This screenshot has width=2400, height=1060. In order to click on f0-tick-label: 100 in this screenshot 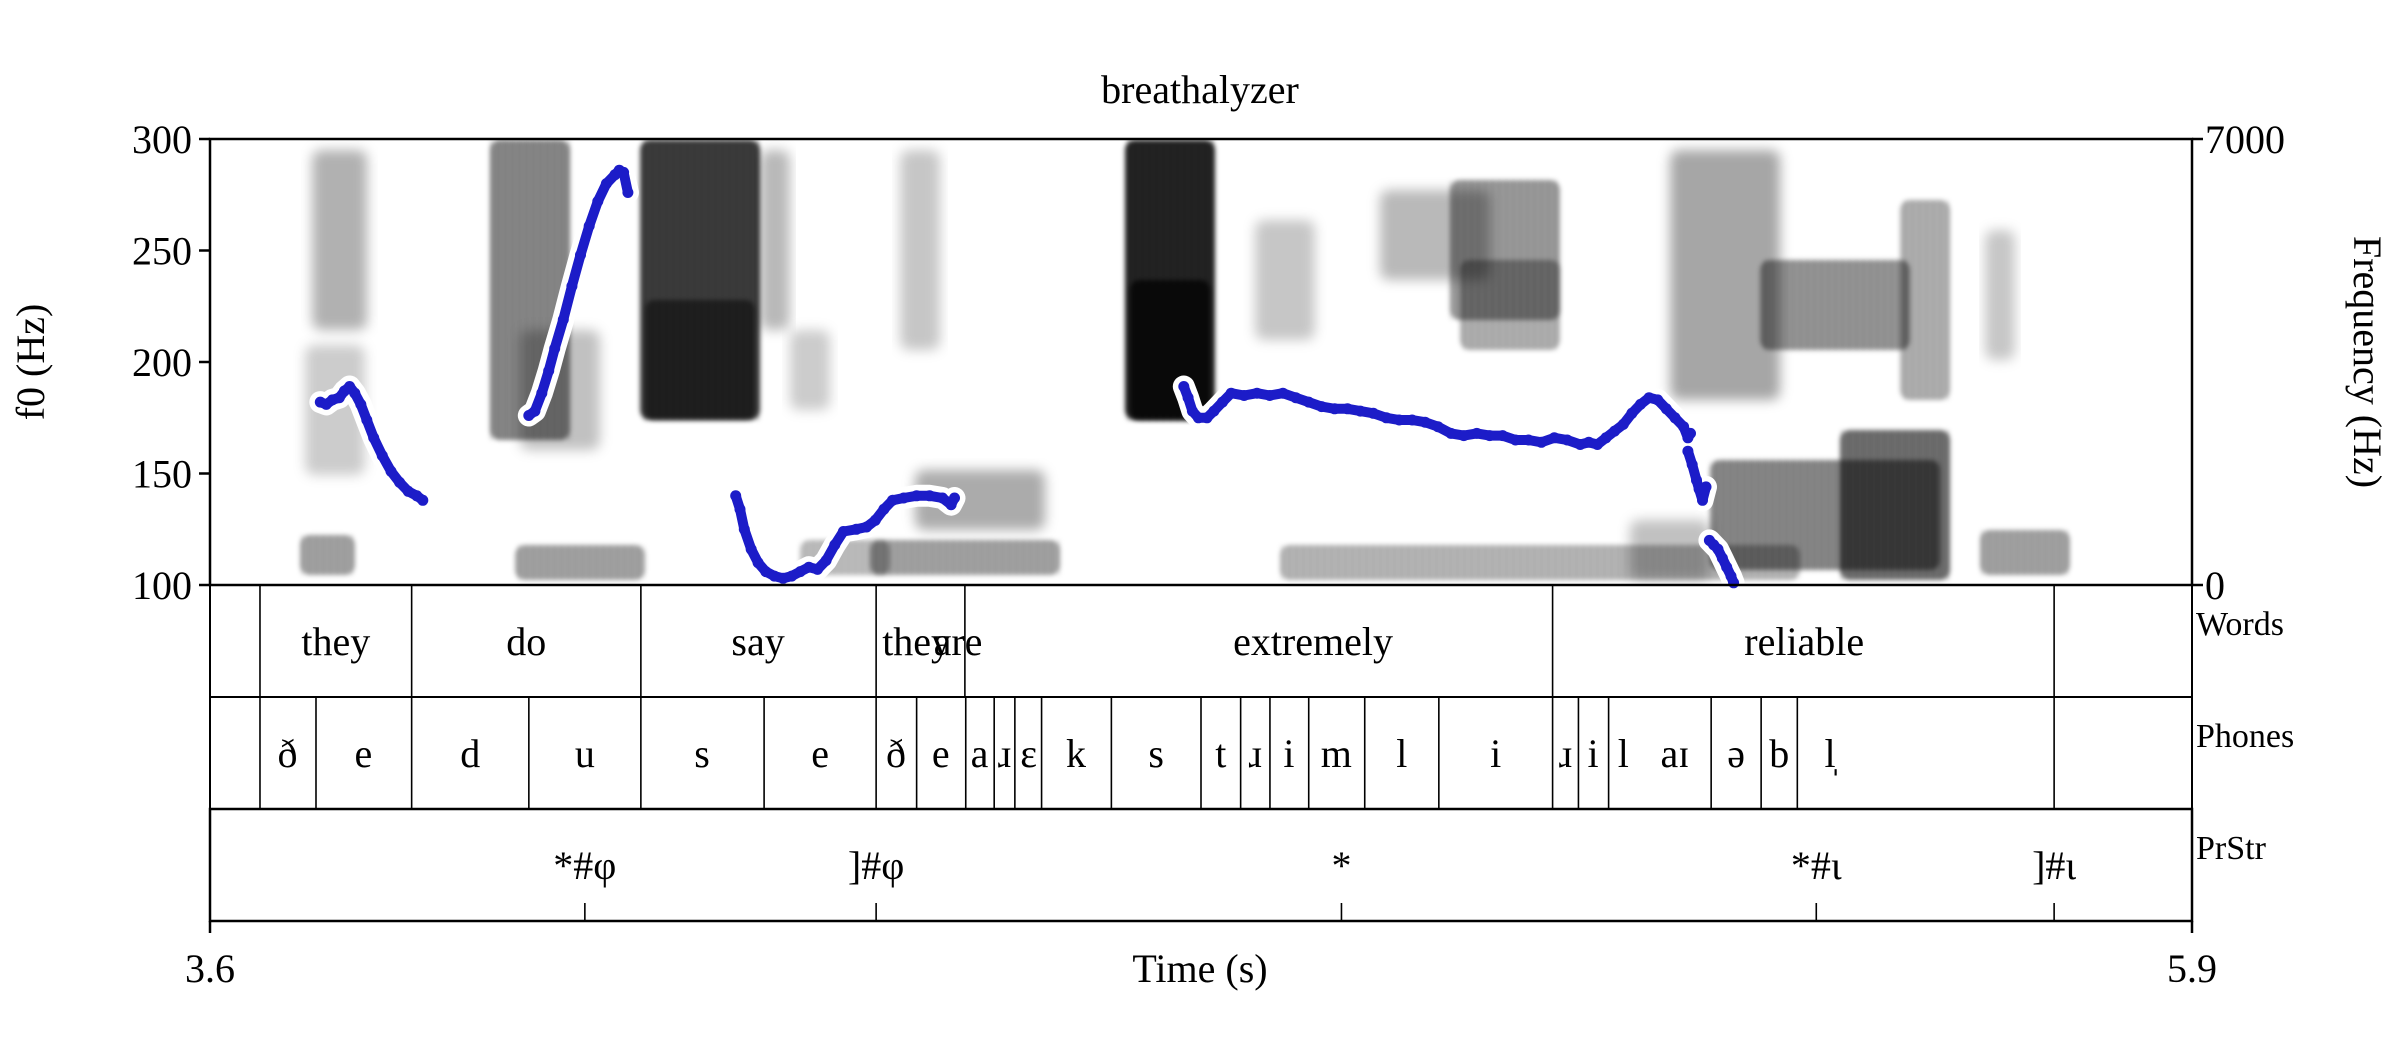, I will do `click(162, 585)`.